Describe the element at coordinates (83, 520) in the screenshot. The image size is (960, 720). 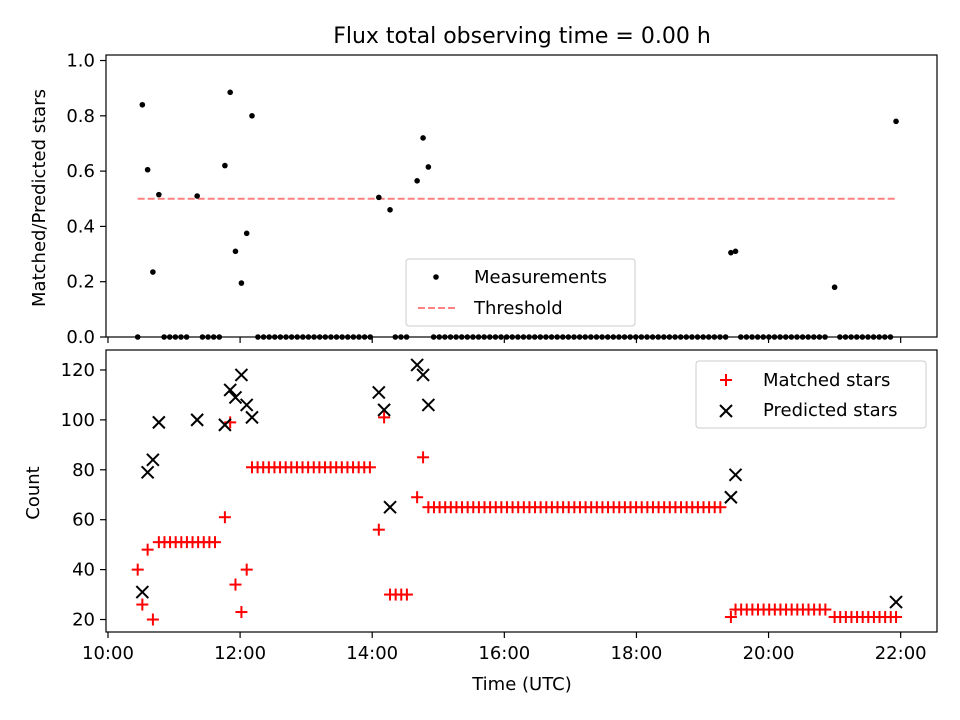
I see `bottom-ytick-label: 60` at that location.